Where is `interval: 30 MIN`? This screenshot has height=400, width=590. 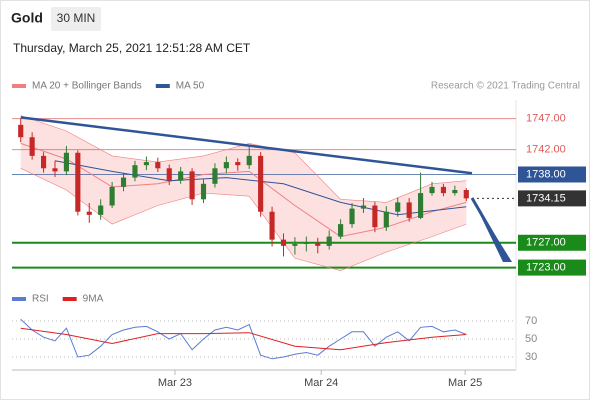
interval: 30 MIN is located at coordinates (76, 18).